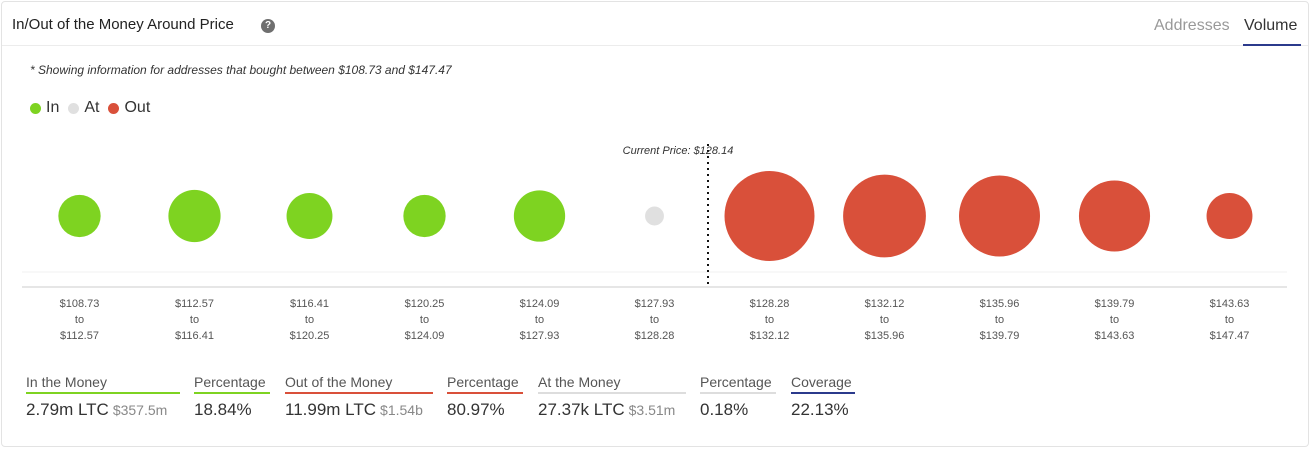  What do you see at coordinates (359, 384) in the screenshot?
I see `stat-label: Out of the Money` at bounding box center [359, 384].